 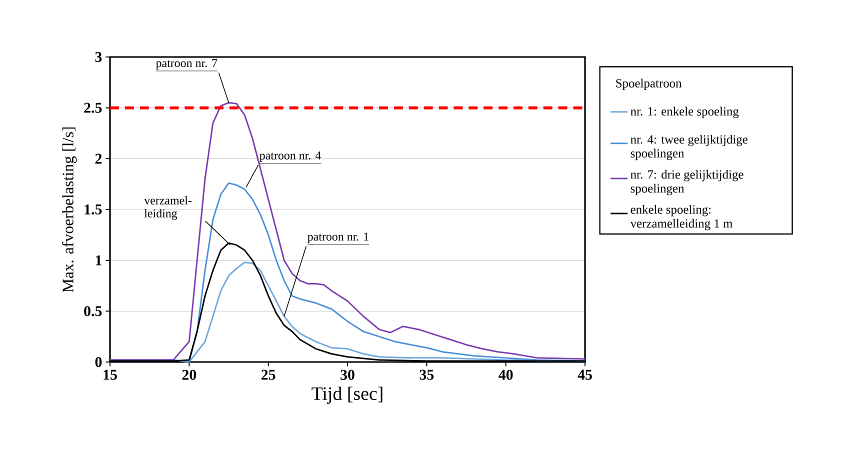 I want to click on annotation: verzamel-leiding, so click(x=168, y=208).